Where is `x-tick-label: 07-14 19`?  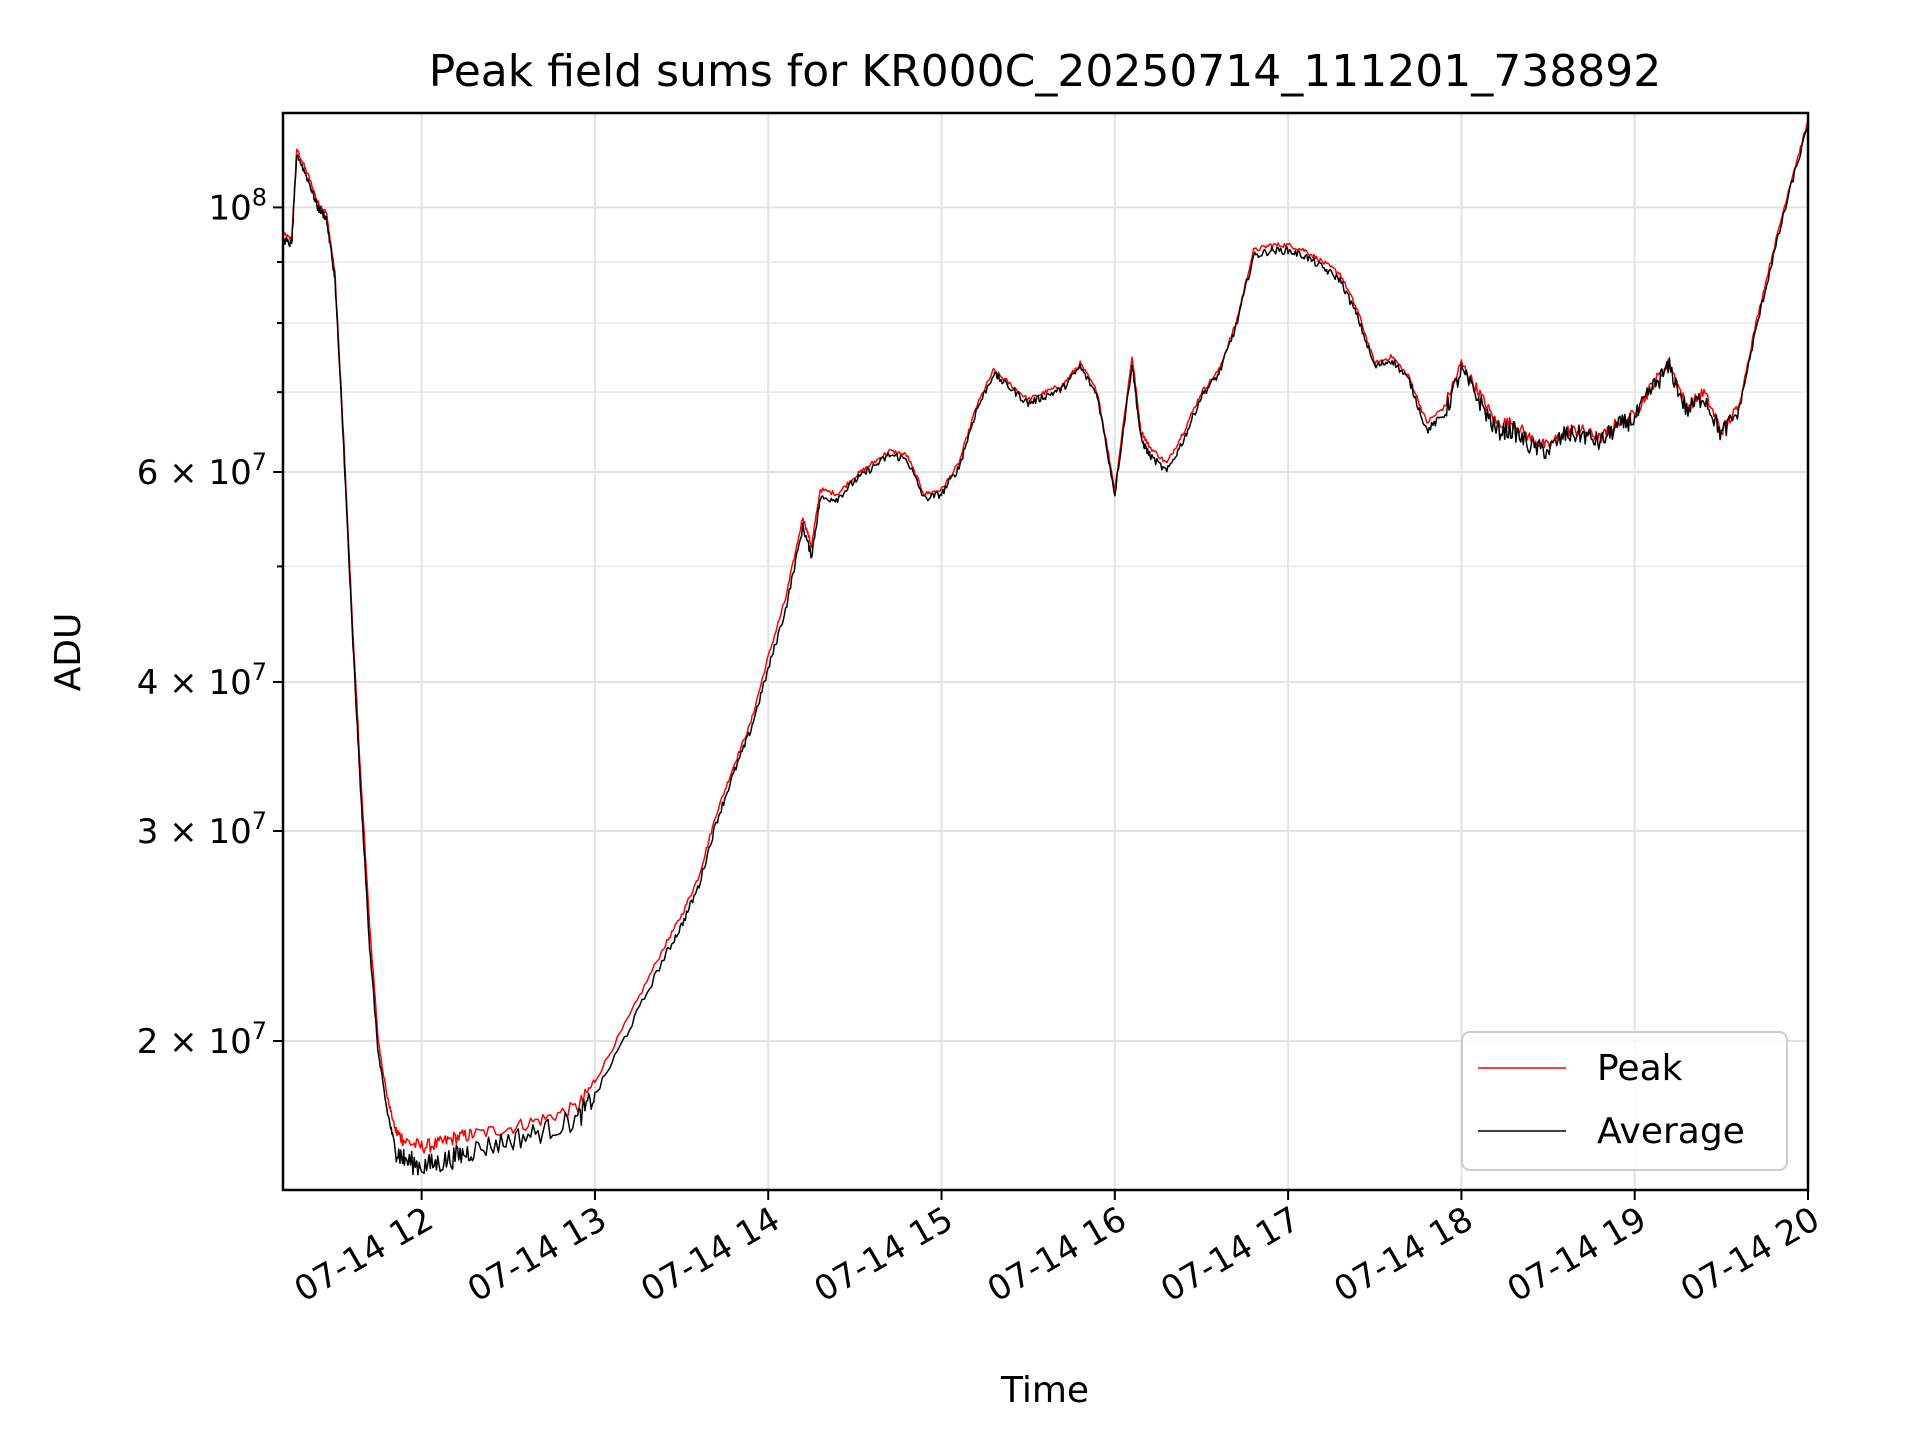 x-tick-label: 07-14 19 is located at coordinates (1577, 1254).